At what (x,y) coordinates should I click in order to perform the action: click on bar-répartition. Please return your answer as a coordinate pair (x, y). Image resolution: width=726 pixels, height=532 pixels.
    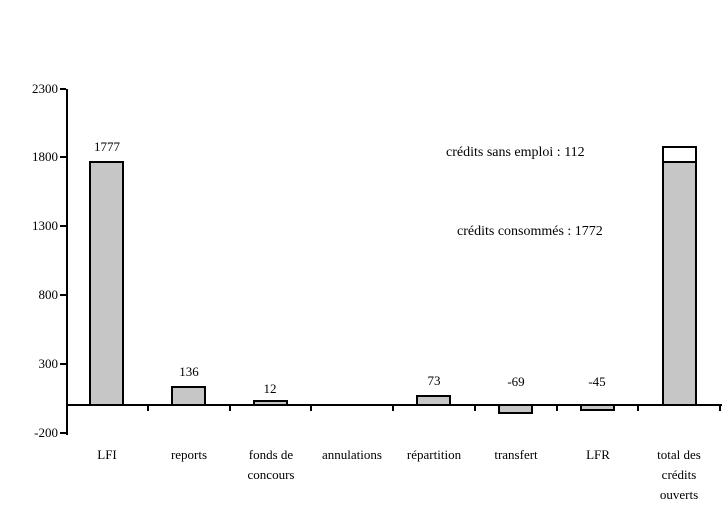
    Looking at the image, I should click on (433, 400).